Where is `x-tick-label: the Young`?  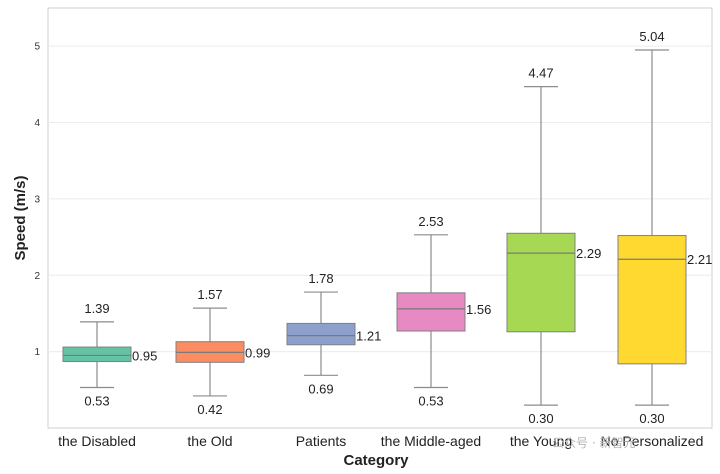
x-tick-label: the Young is located at coordinates (541, 441).